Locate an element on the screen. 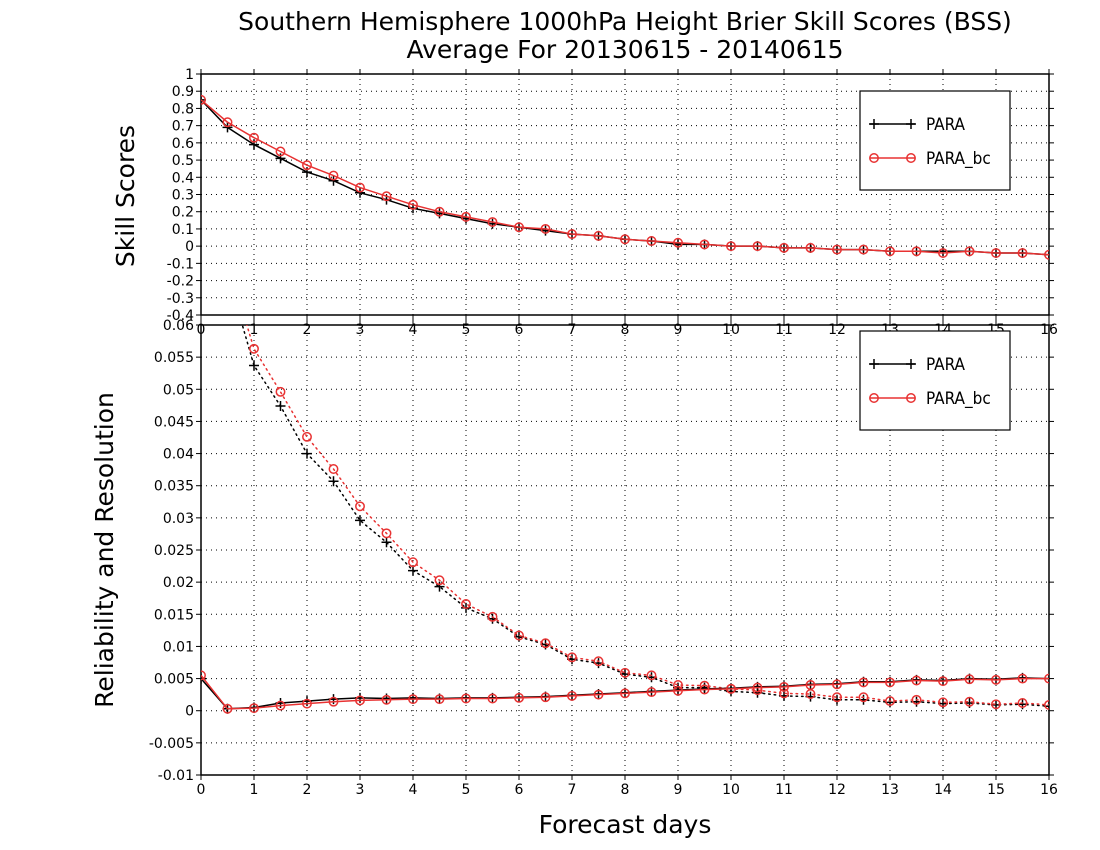 The width and height of the screenshot is (1100, 850). x-tick-label: 10 is located at coordinates (731, 790).